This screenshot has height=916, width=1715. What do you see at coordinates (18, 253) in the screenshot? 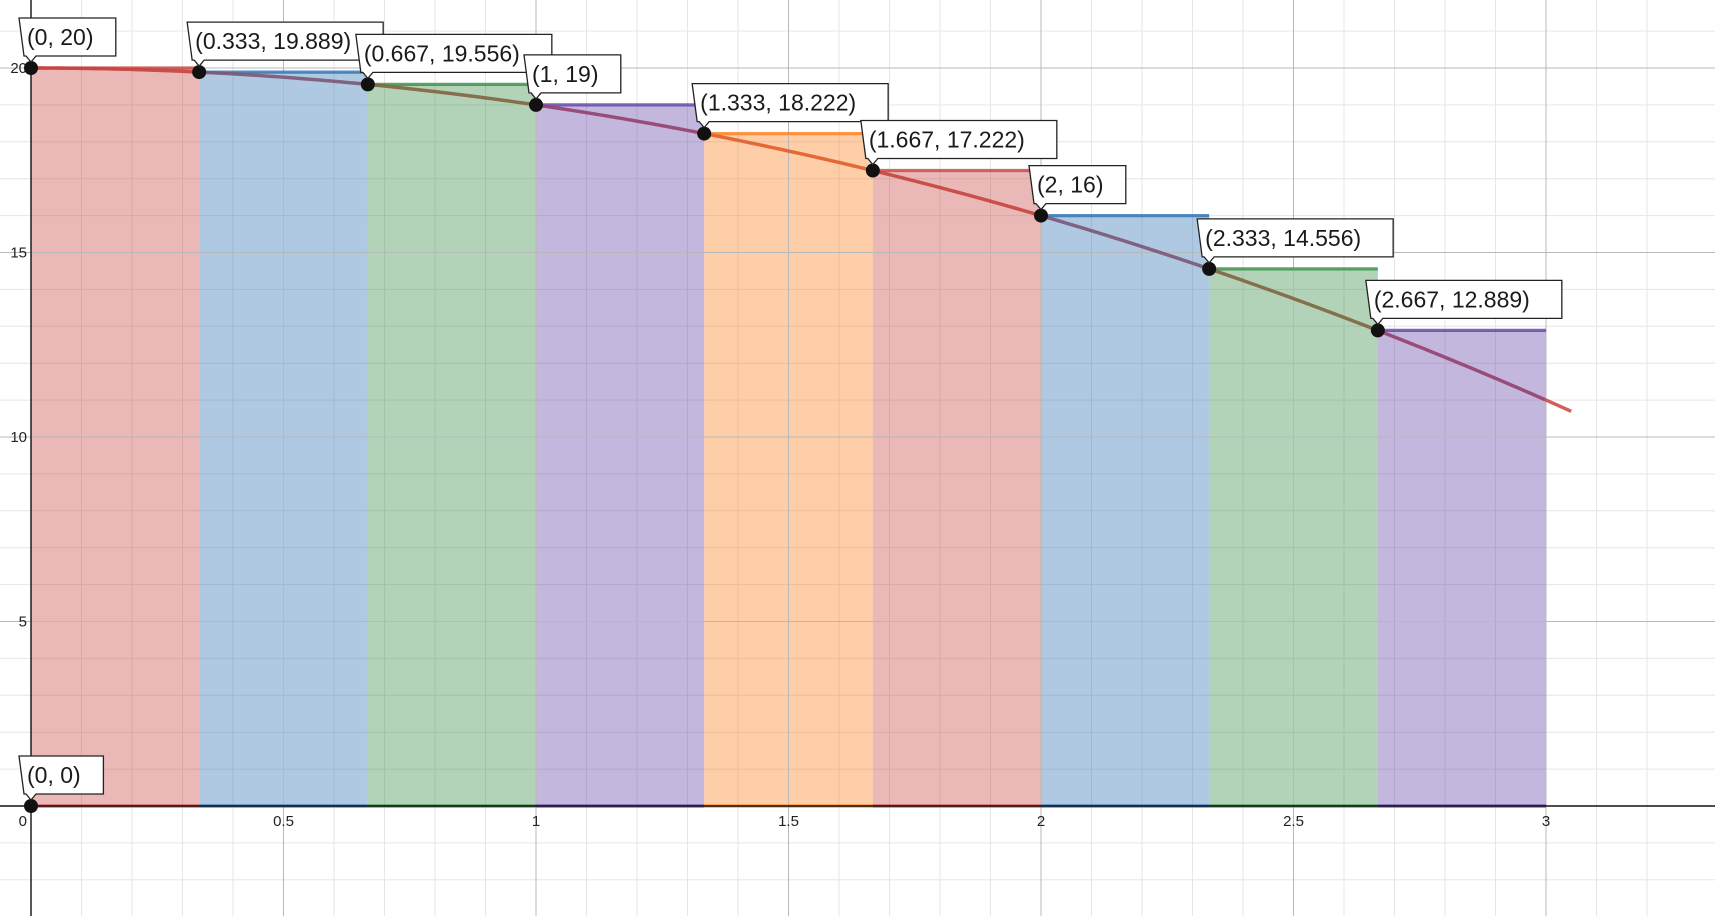
I see `y-tick-label: 15` at bounding box center [18, 253].